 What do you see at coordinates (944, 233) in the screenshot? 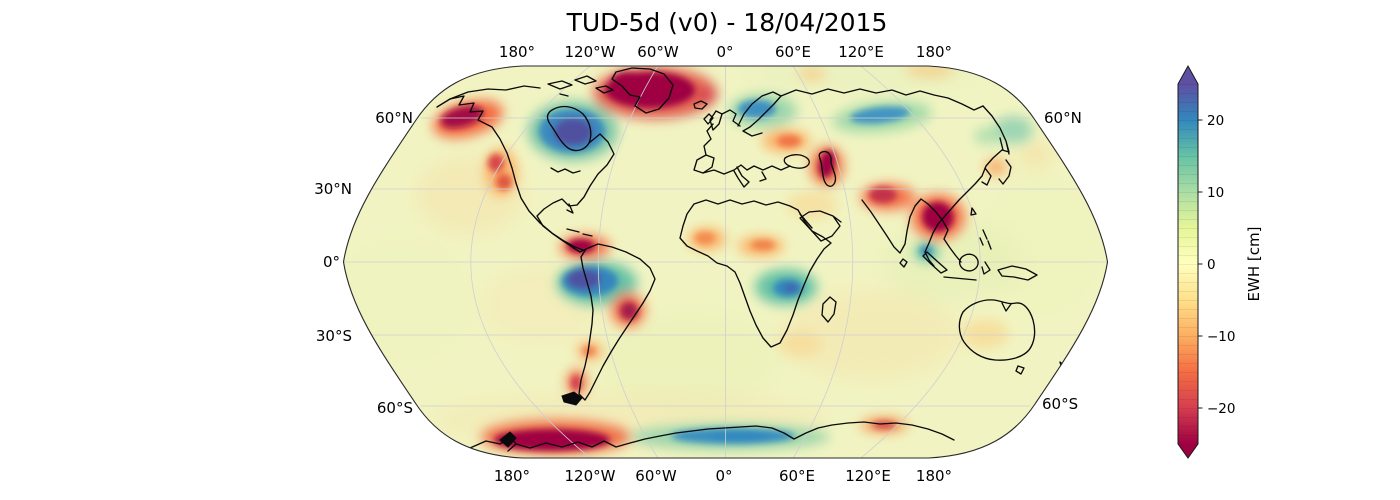
I see `coastline-indochina` at bounding box center [944, 233].